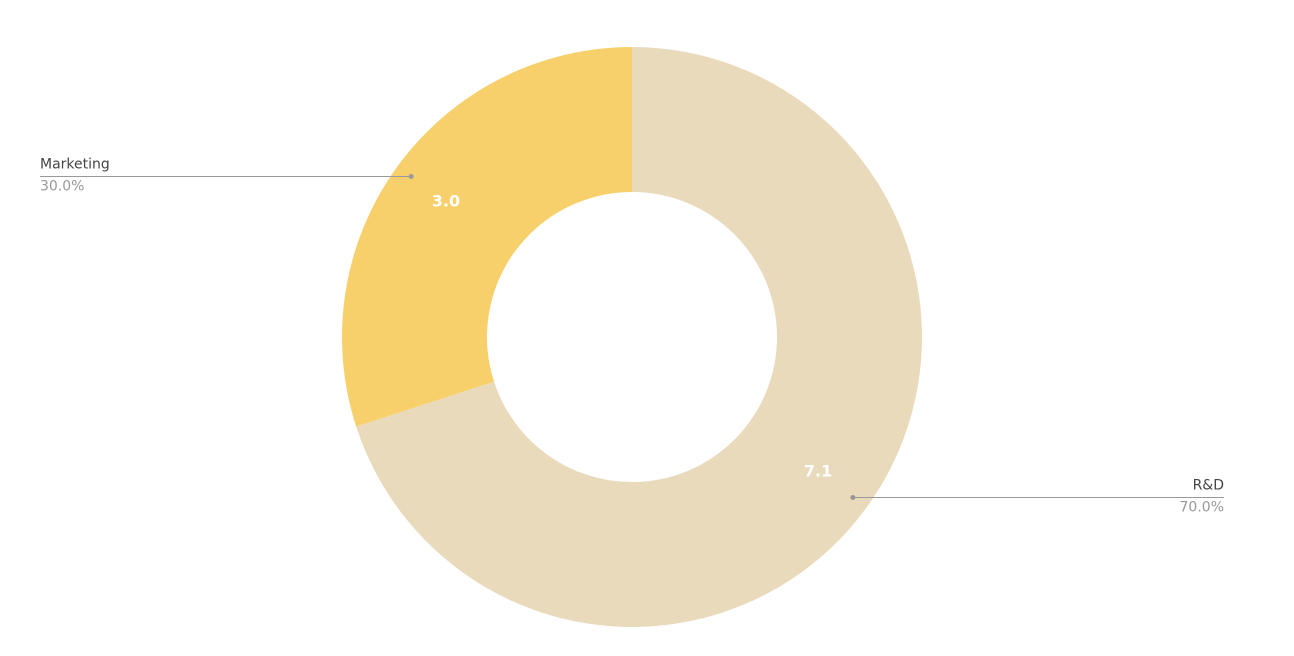 This screenshot has width=1294, height=656. I want to click on category-label: Marketing, so click(75, 165).